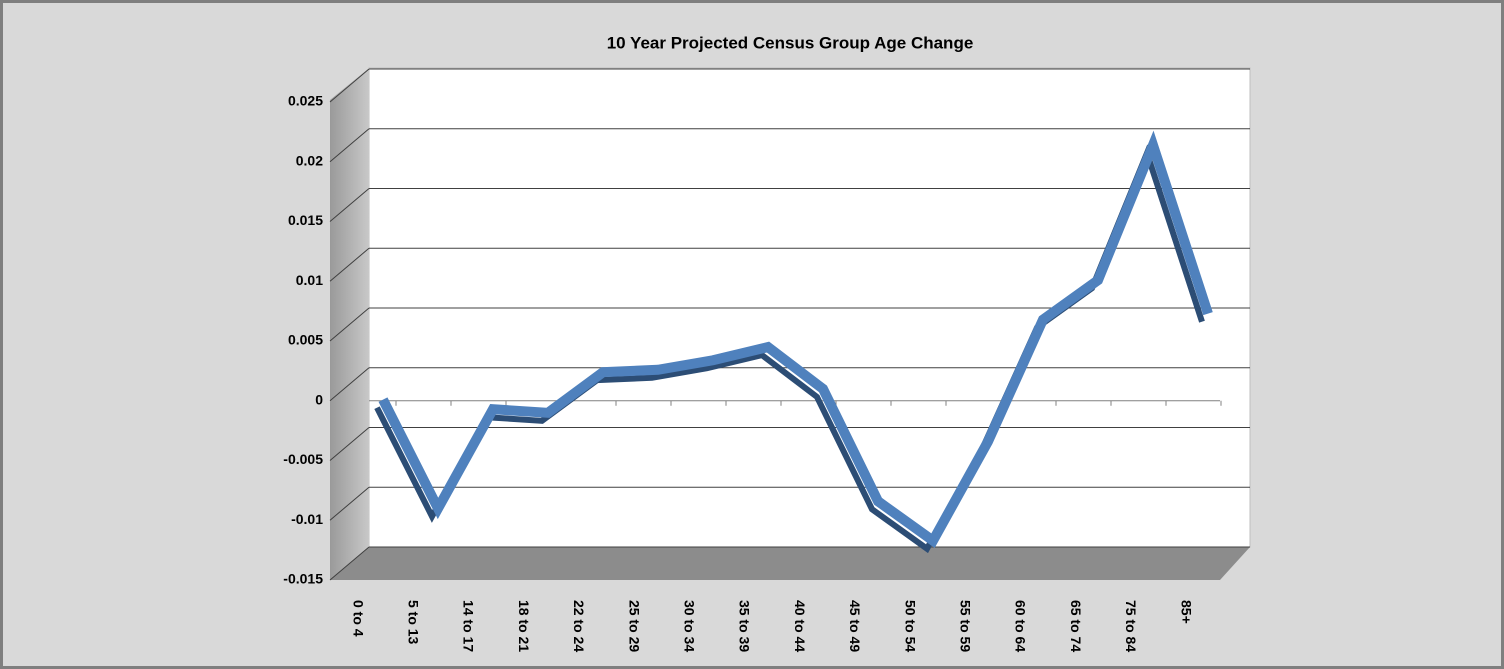 The image size is (1504, 669). I want to click on x-tick-label: 50 to 54, so click(910, 626).